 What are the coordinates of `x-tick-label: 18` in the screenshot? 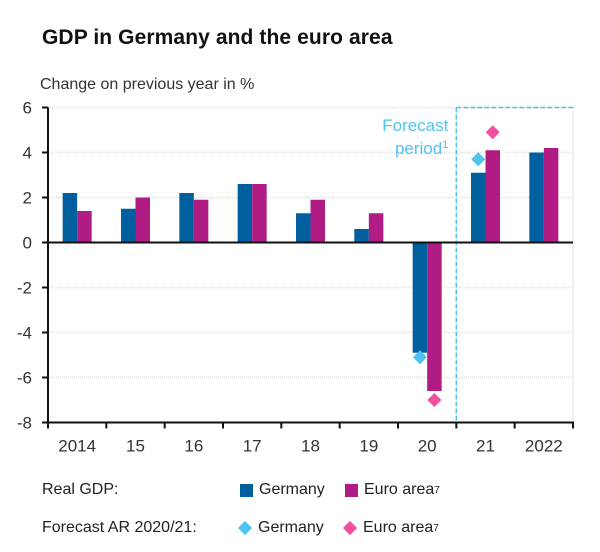 It's located at (310, 446).